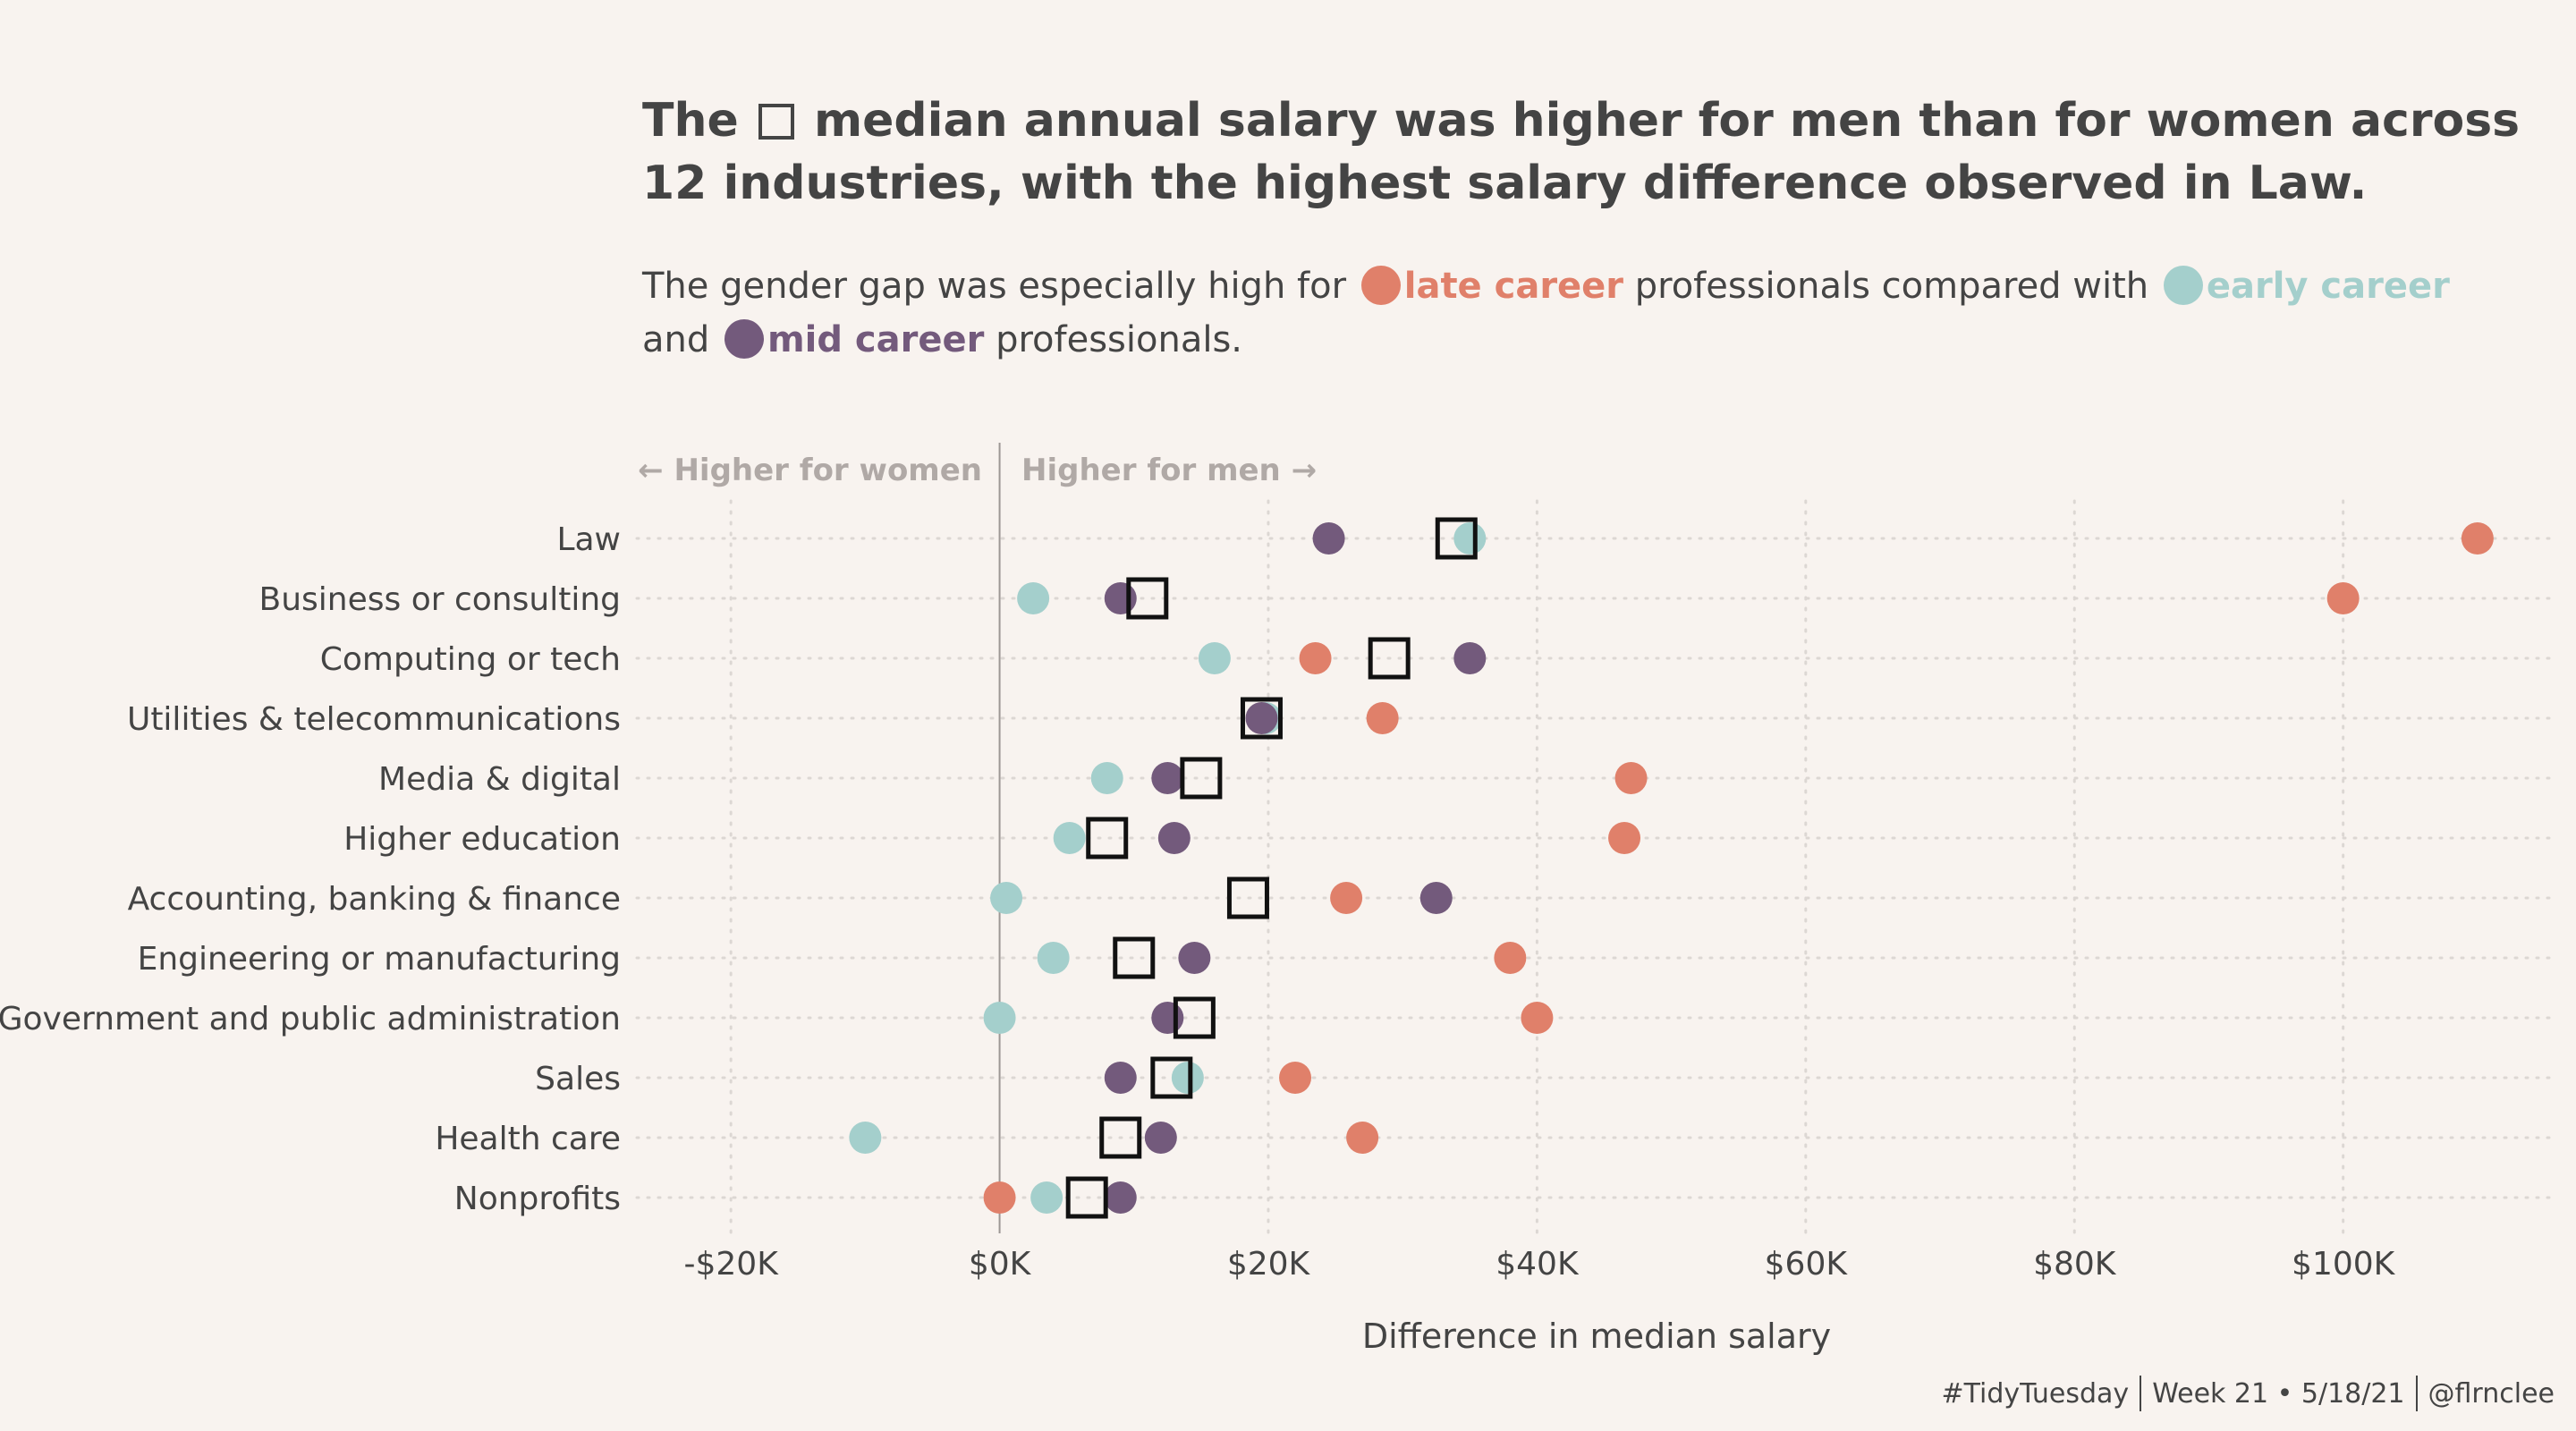 Image resolution: width=2576 pixels, height=1431 pixels. I want to click on credits: #TidyTuesday Week 21 • 5/18/21 @flrnclee, so click(2248, 1394).